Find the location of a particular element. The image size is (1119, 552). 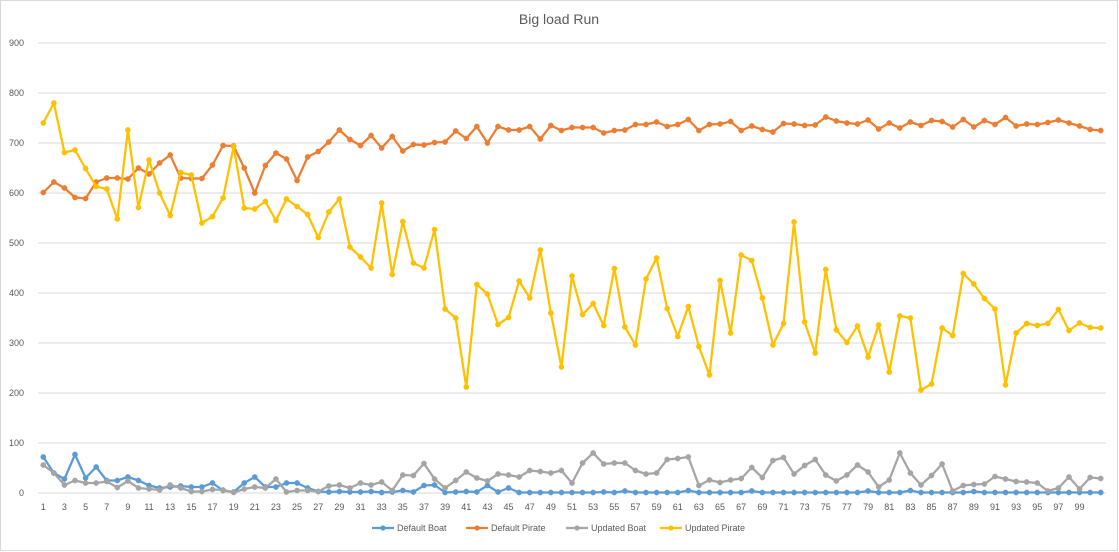

legend-label: Default Pirate is located at coordinates (518, 528).